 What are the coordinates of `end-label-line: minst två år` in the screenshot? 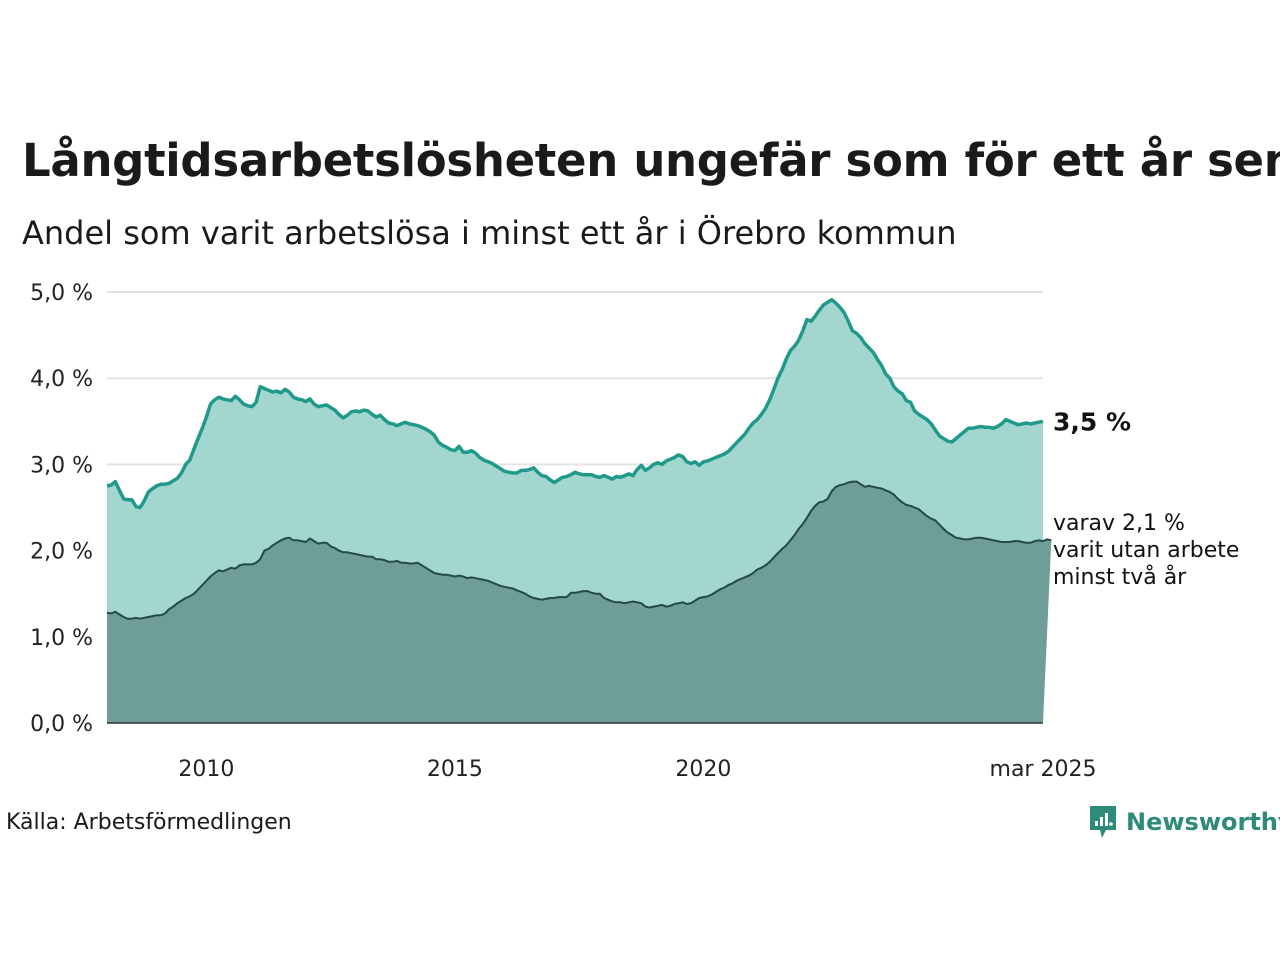 It's located at (1120, 577).